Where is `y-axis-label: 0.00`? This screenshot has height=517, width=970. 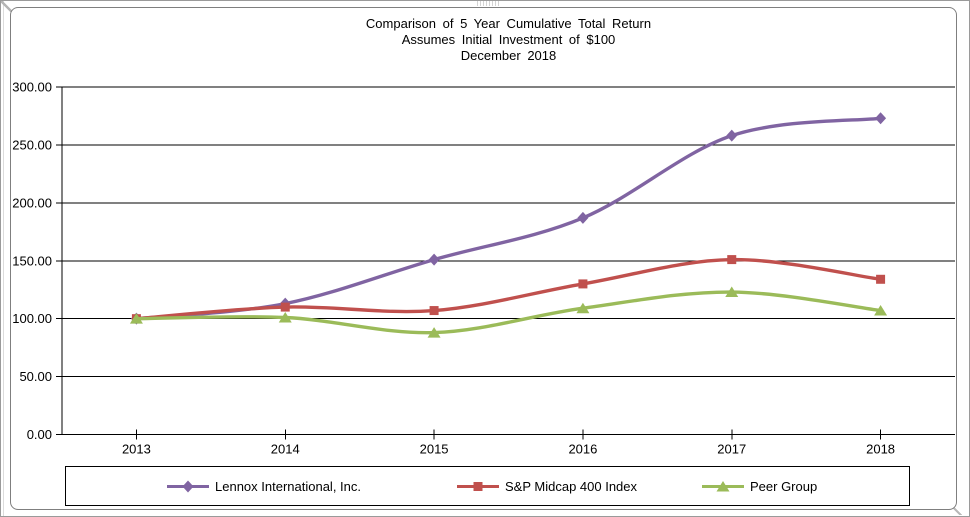 y-axis-label: 0.00 is located at coordinates (39, 434).